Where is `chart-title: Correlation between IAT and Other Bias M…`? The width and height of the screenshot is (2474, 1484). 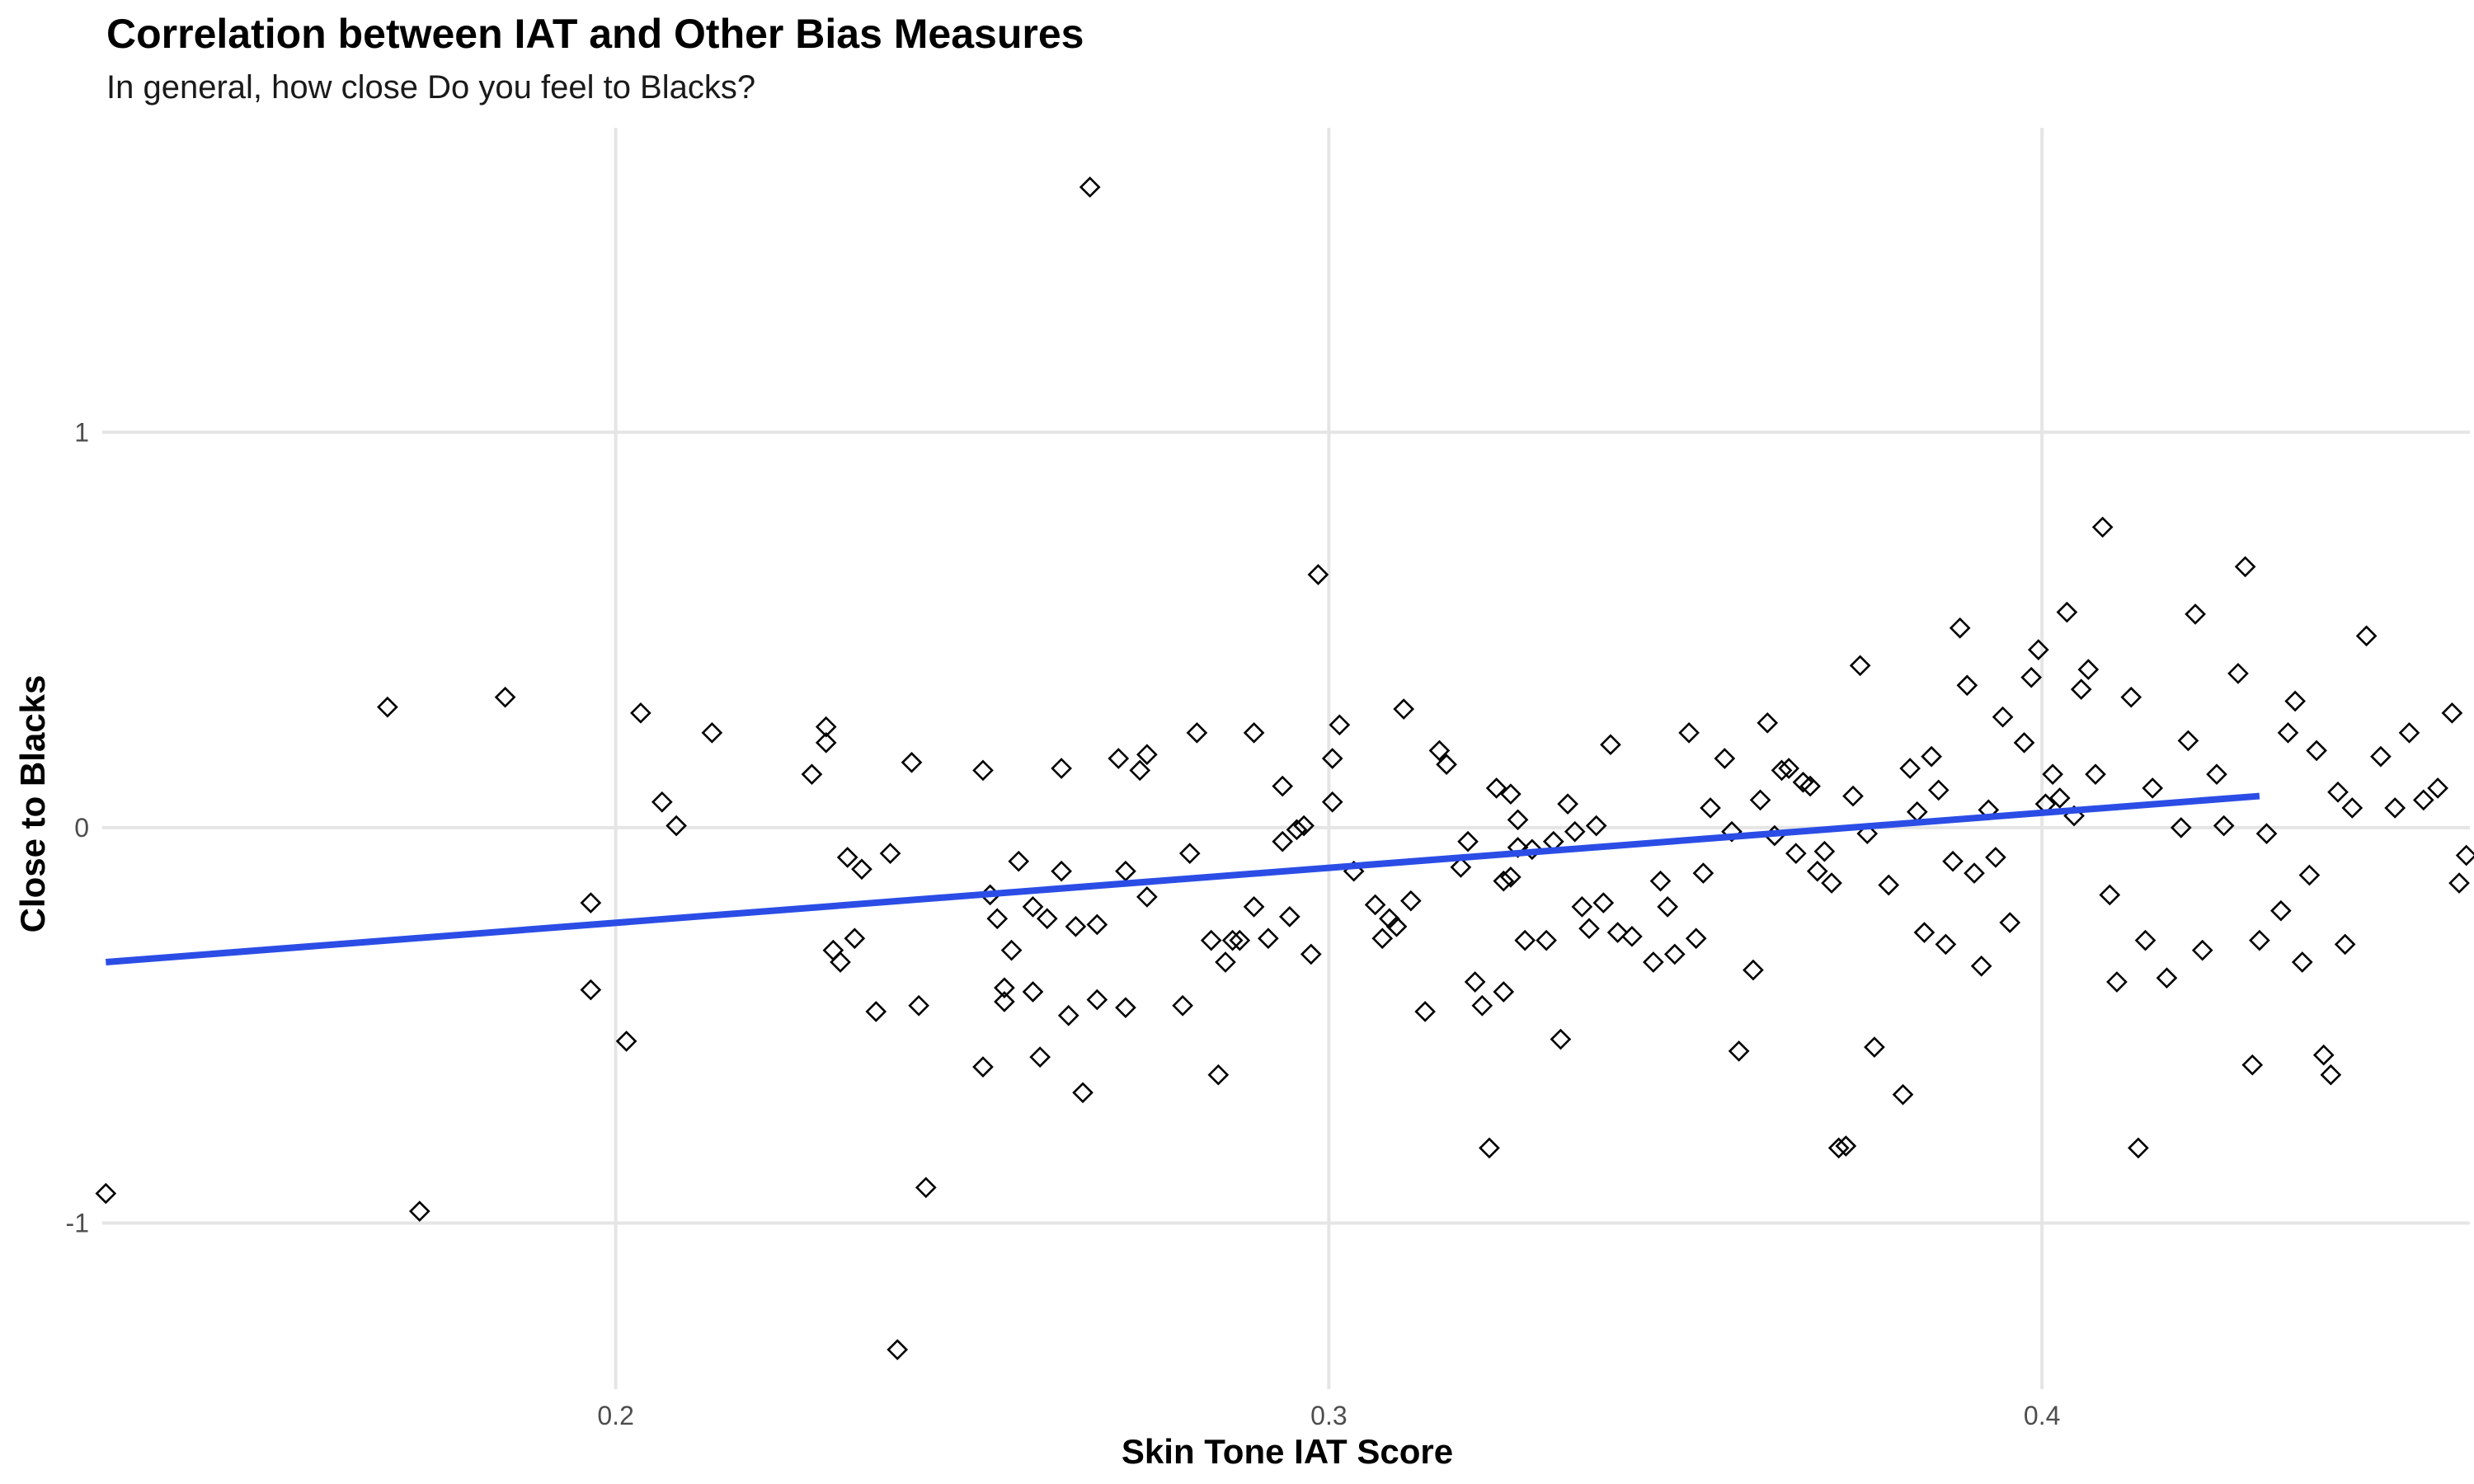
chart-title: Correlation between IAT and Other Bias M… is located at coordinates (595, 34).